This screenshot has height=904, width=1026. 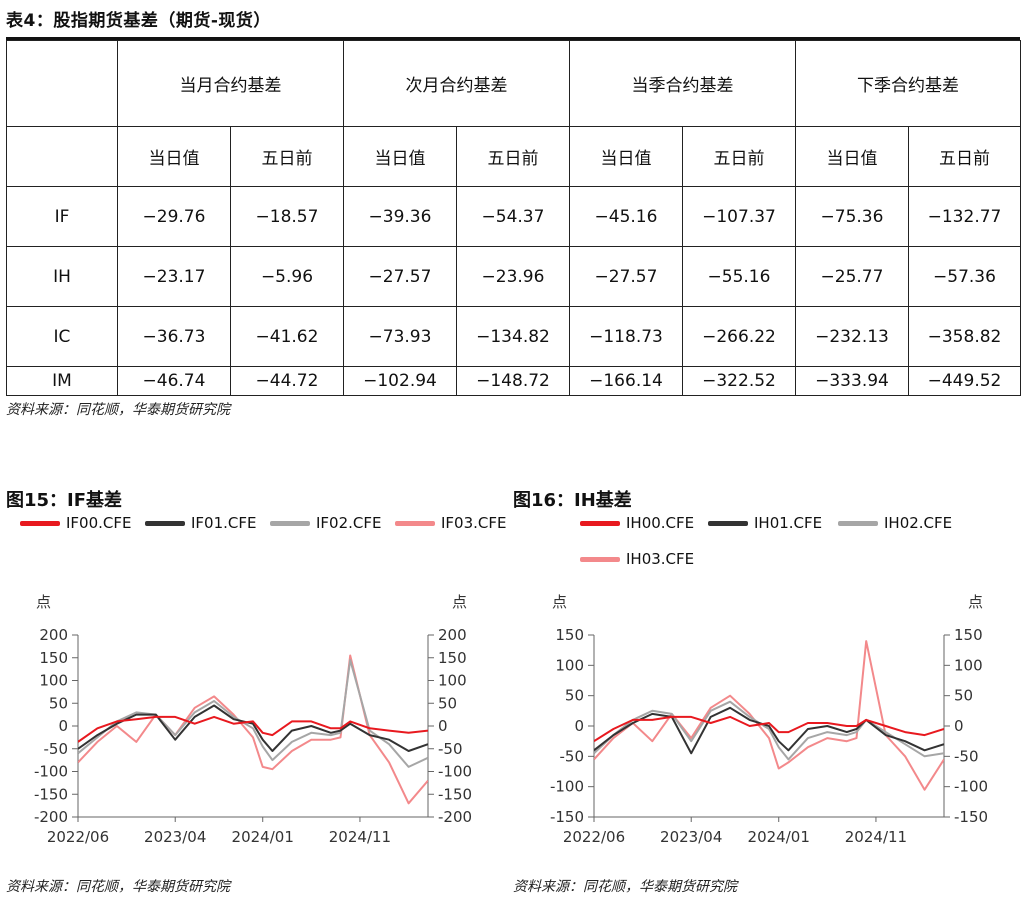 What do you see at coordinates (572, 500) in the screenshot?
I see `chart-title-ih: 图16：IH基差` at bounding box center [572, 500].